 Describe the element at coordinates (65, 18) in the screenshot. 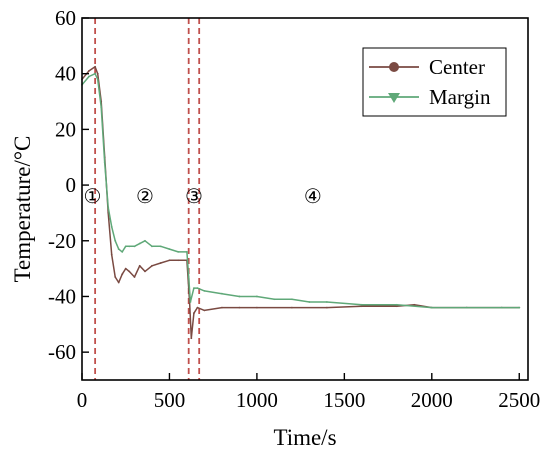

I see `y-tick-label: 60` at that location.